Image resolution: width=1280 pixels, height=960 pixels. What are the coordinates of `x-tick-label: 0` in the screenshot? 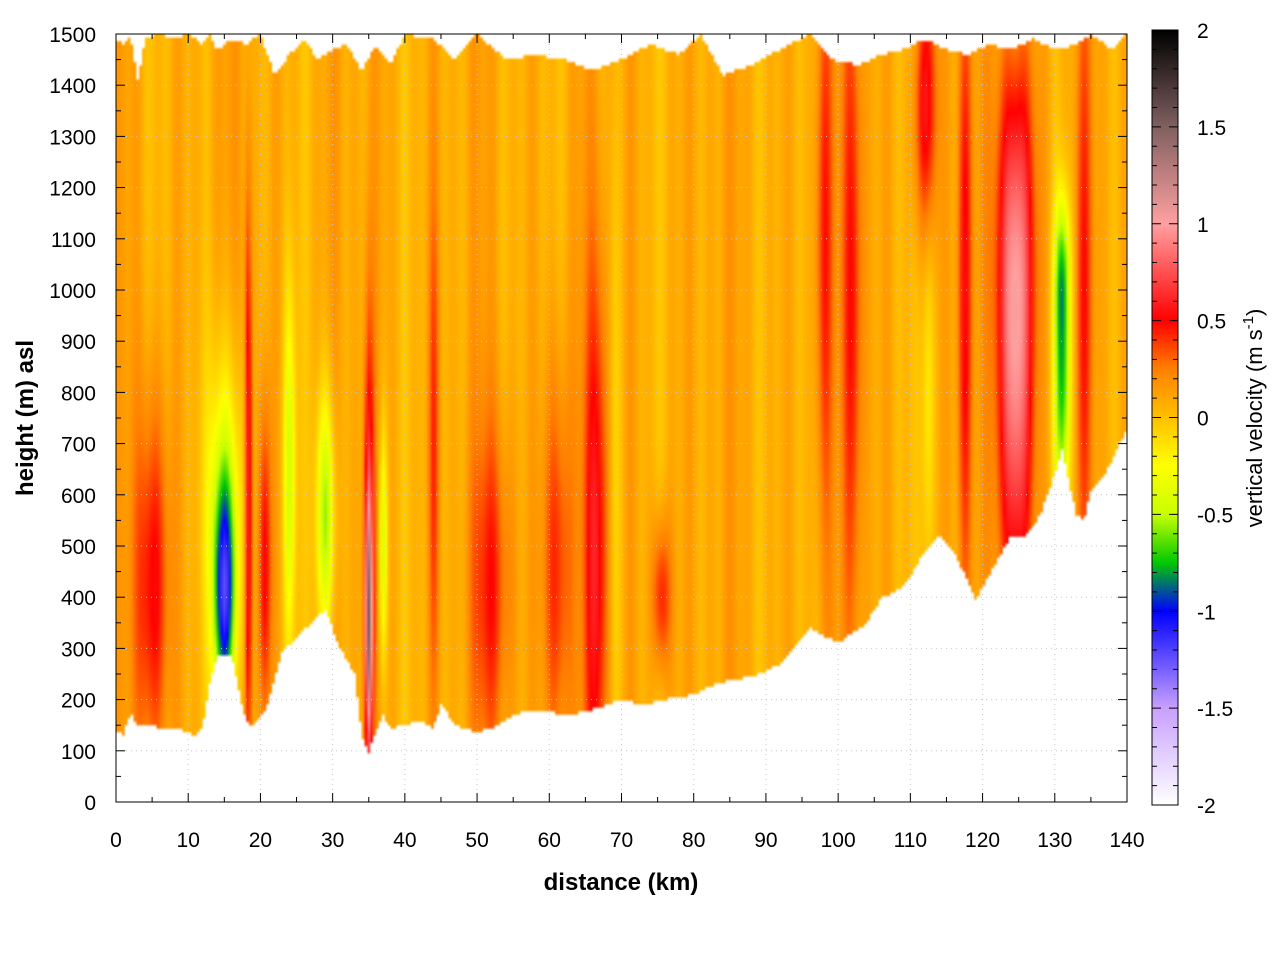 It's located at (116, 840).